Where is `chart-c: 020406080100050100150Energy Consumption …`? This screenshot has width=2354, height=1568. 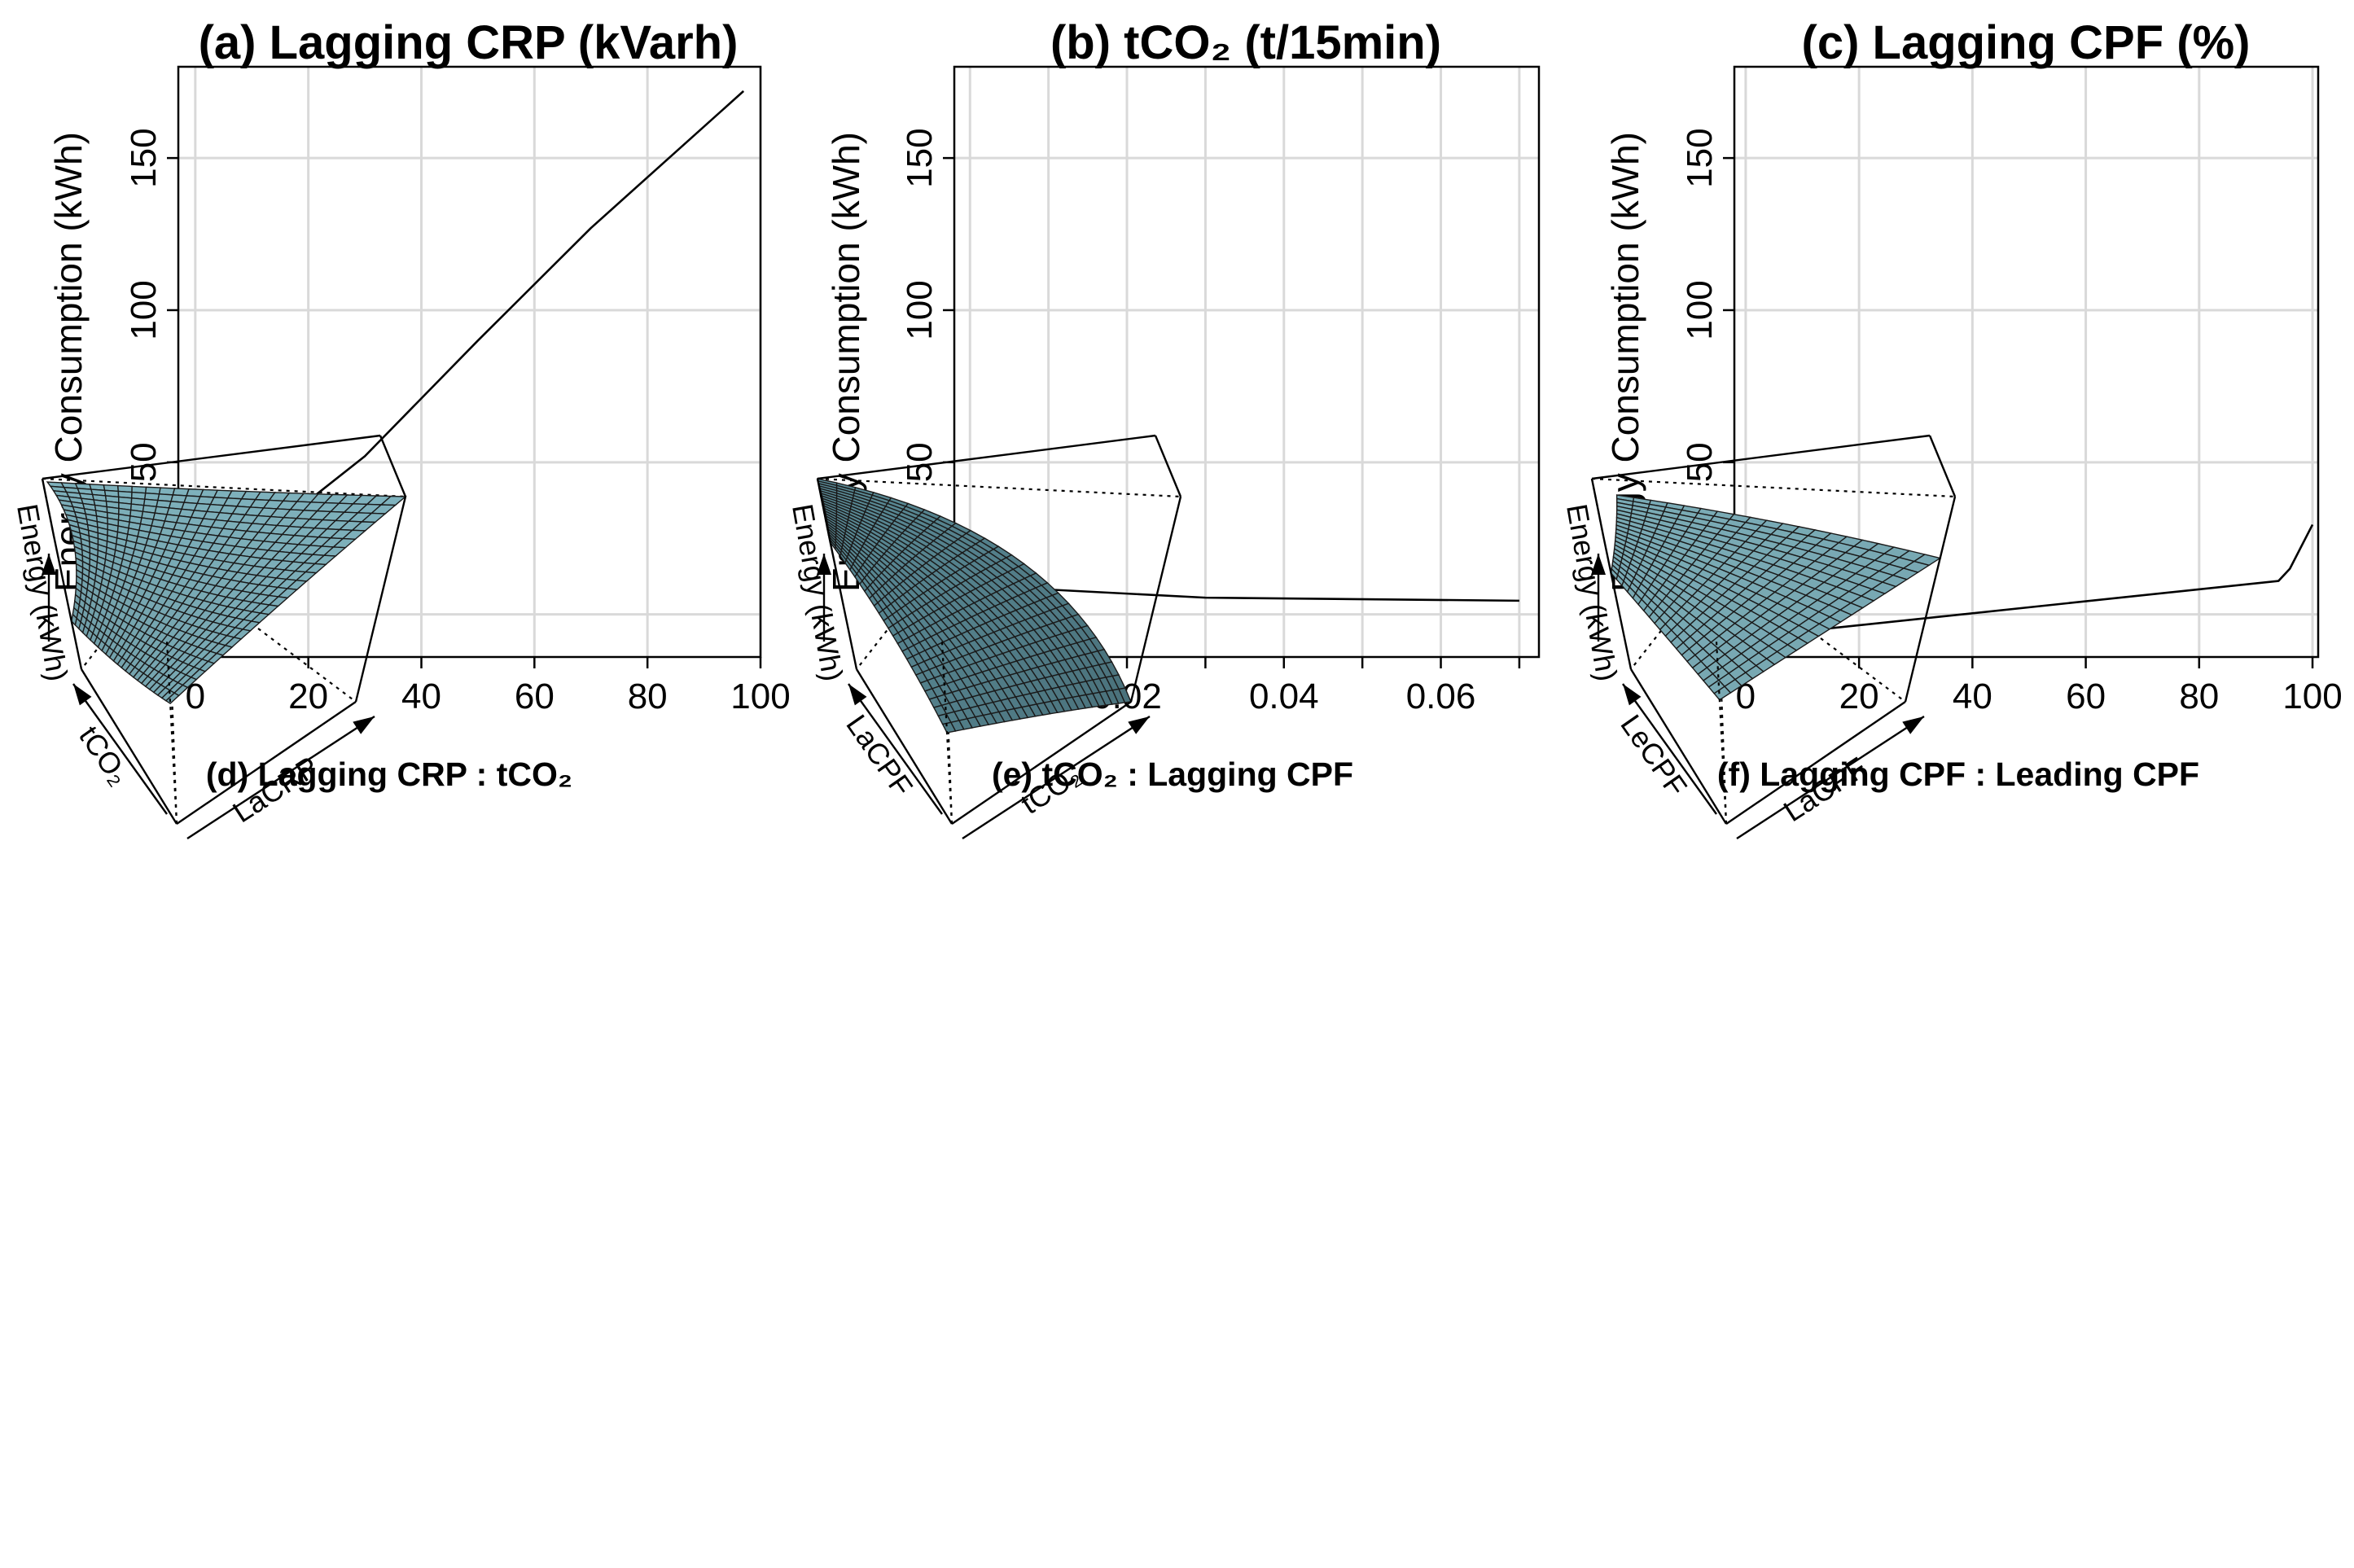 chart-c: 020406080100050100150Energy Consumption … is located at coordinates (1974, 366).